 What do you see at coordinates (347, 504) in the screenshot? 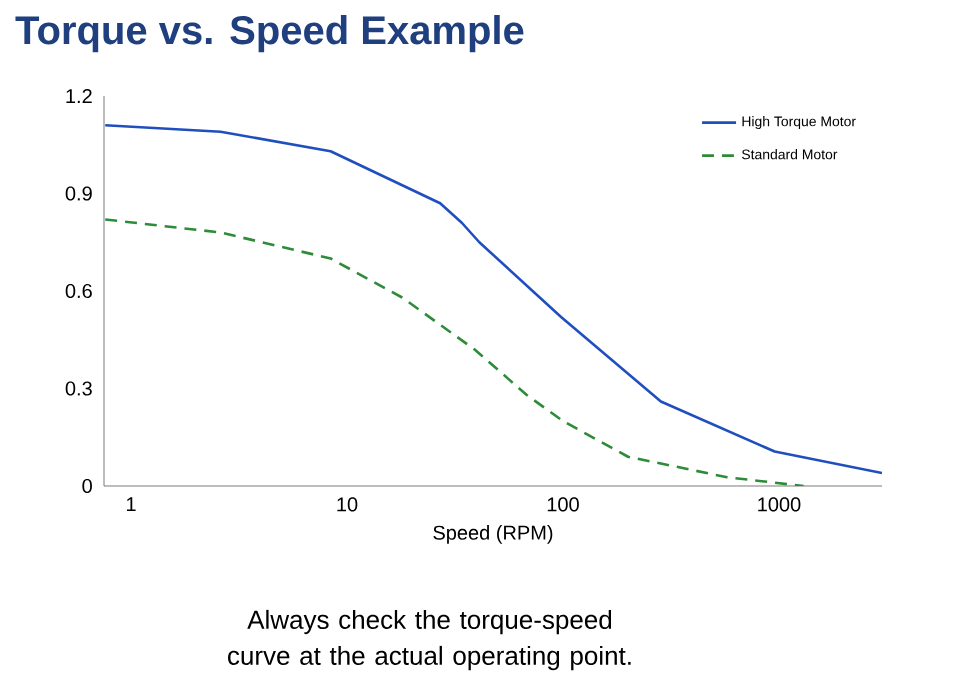
I see `x-tick-label: 10` at bounding box center [347, 504].